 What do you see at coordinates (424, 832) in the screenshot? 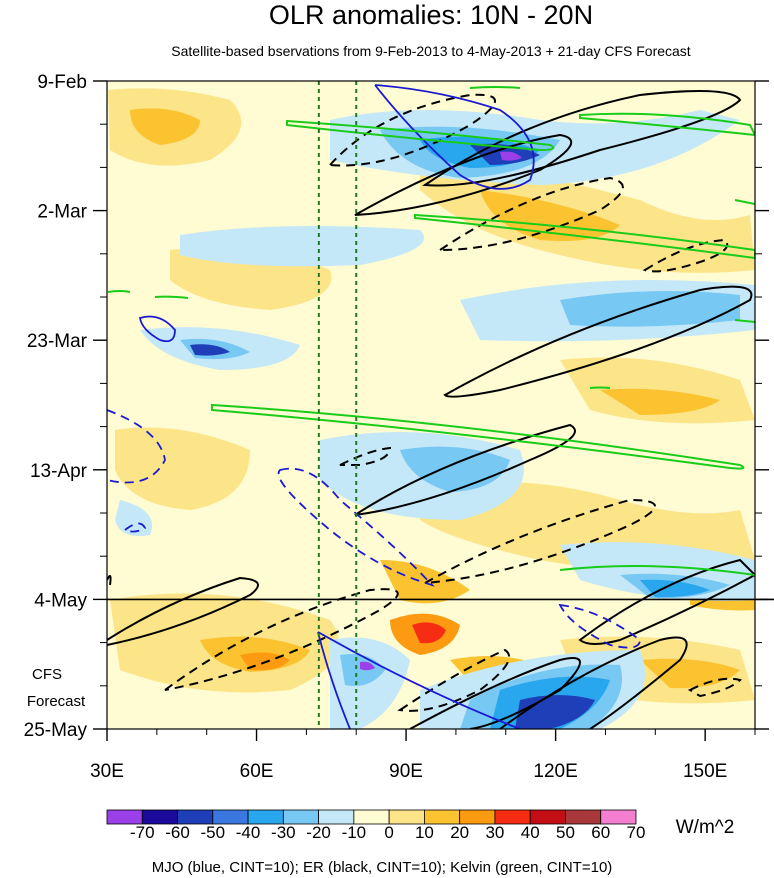
I see `colorbar-label: 10` at bounding box center [424, 832].